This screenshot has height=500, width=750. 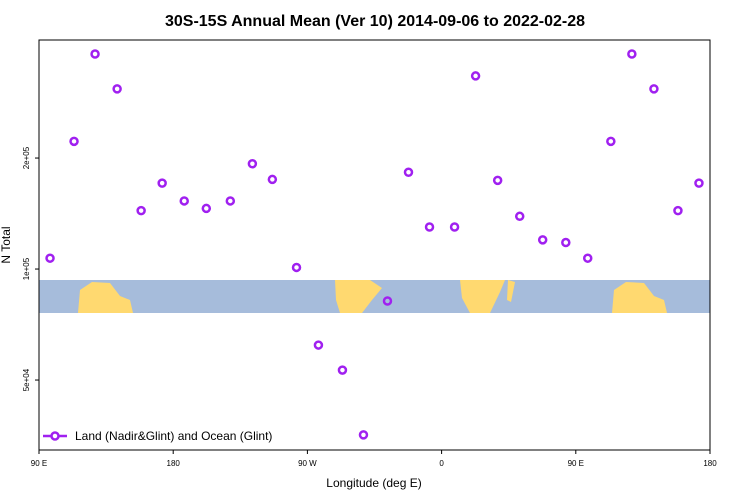 What do you see at coordinates (307, 463) in the screenshot?
I see `x-tick-label: 90 W` at bounding box center [307, 463].